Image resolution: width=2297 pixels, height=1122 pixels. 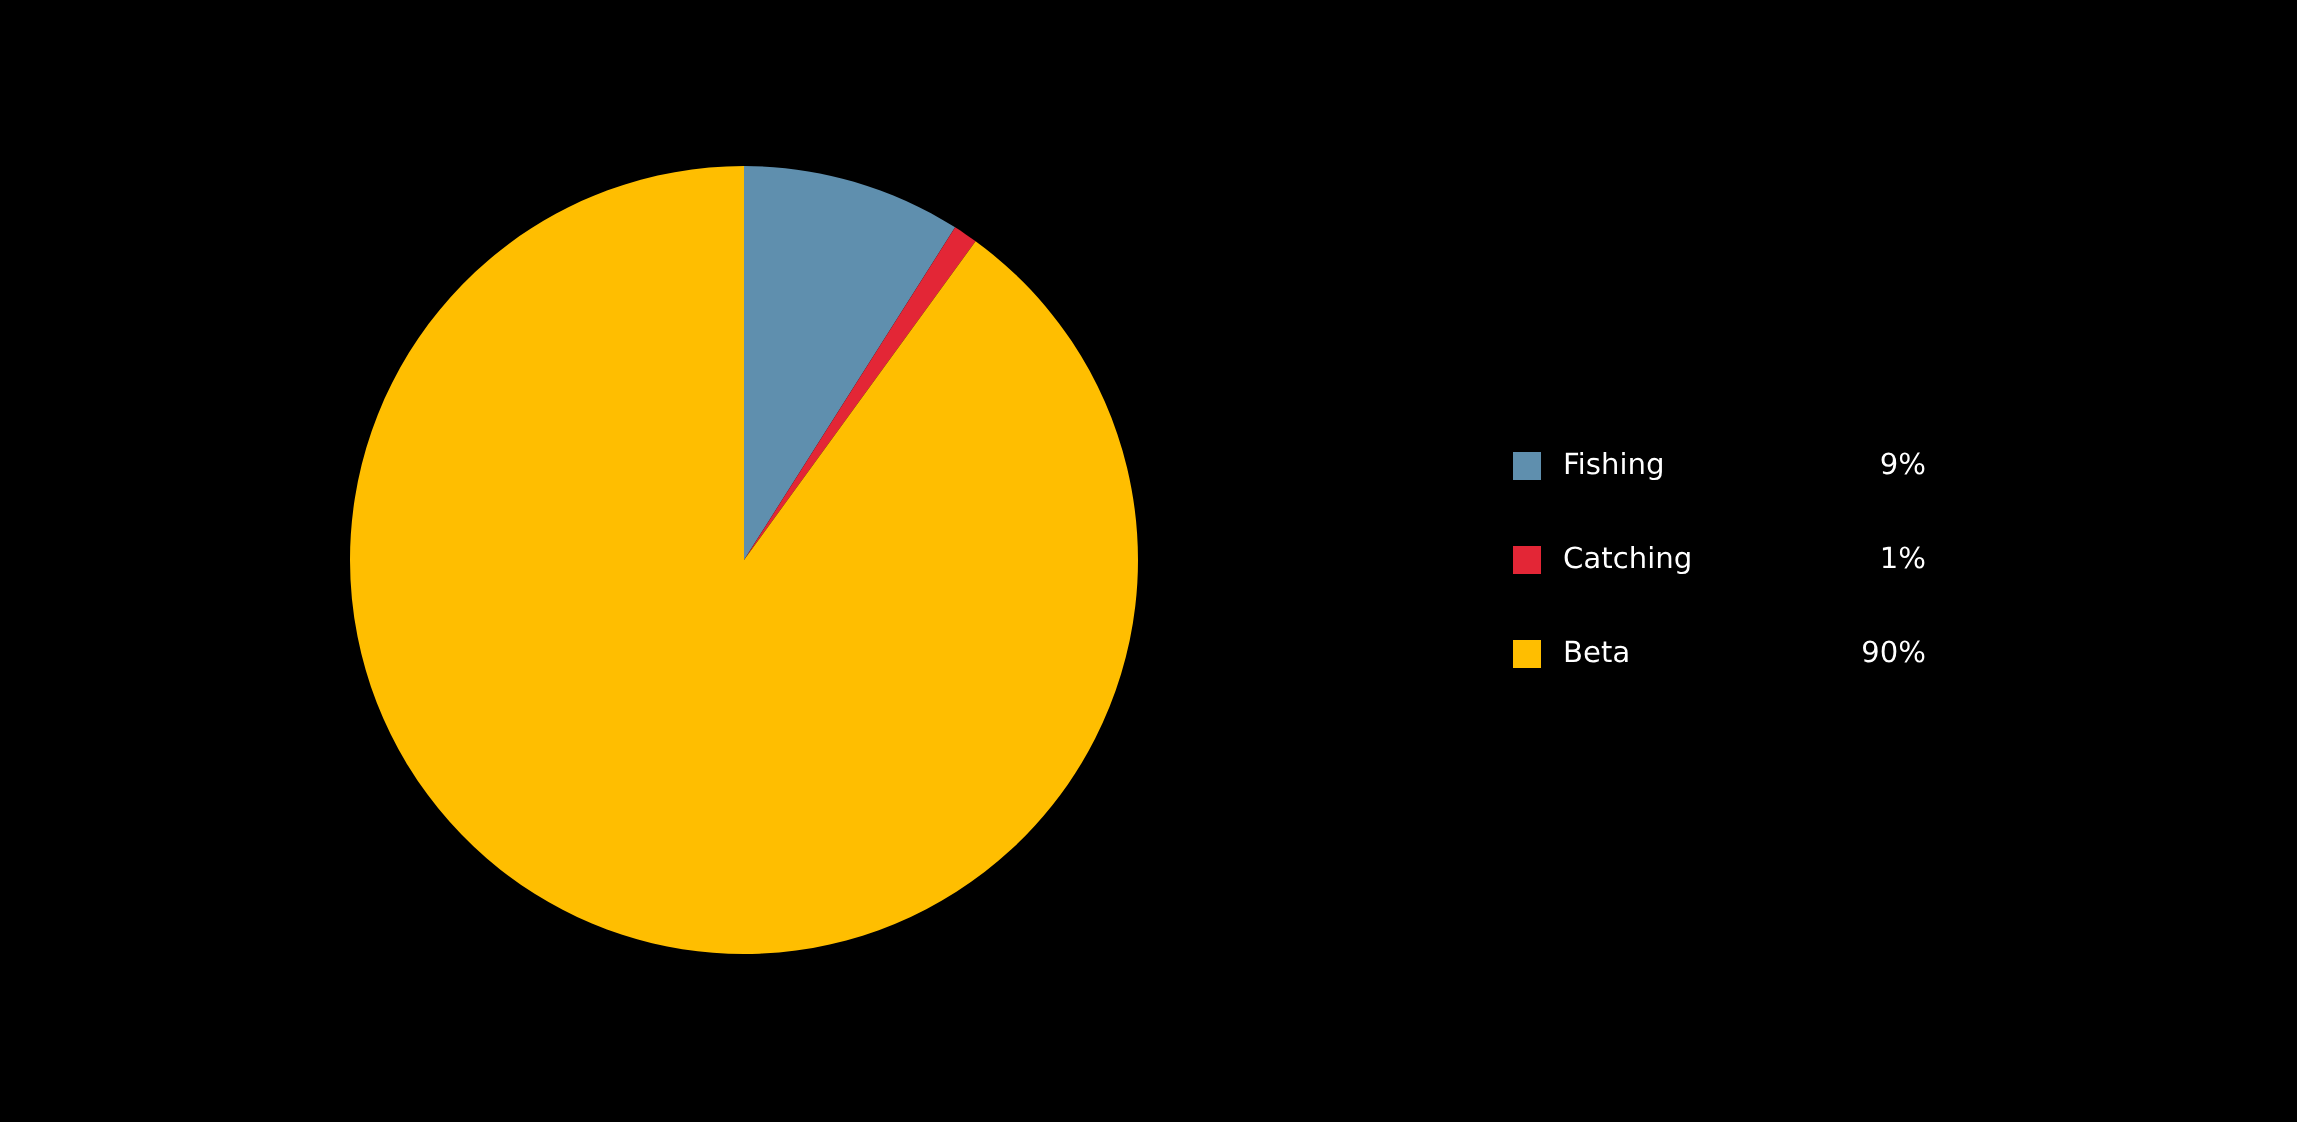 I want to click on legend-label: Fishing, so click(x=1613, y=466).